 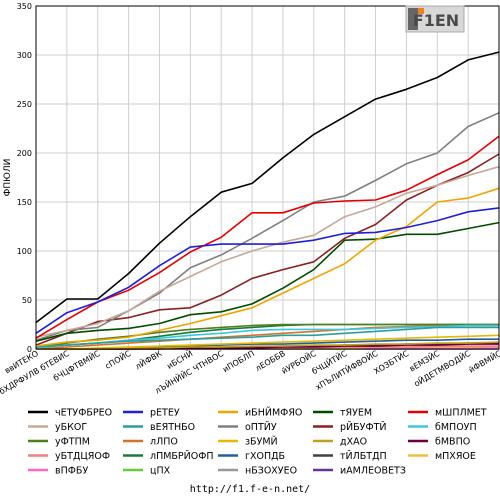 What do you see at coordinates (273, 413) in the screenshot?
I see `legend-label: иБНЙМФЯО` at bounding box center [273, 413].